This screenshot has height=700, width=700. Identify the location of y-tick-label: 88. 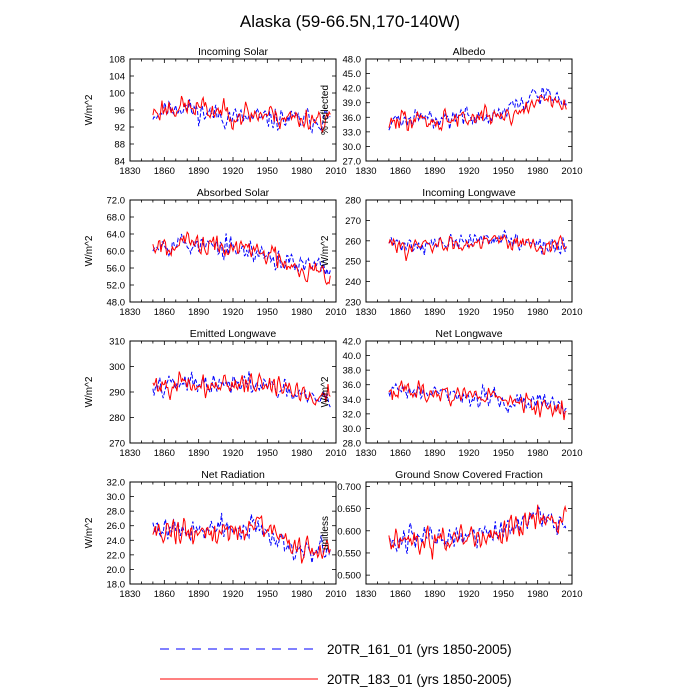
(119, 145).